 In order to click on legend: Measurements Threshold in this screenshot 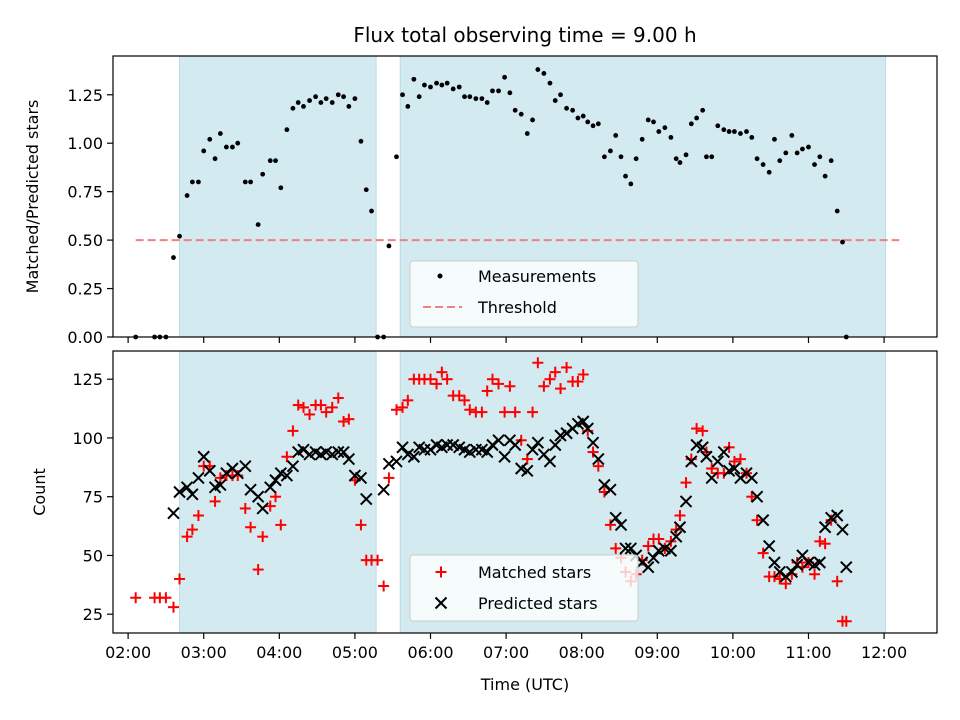, I will do `click(524, 294)`.